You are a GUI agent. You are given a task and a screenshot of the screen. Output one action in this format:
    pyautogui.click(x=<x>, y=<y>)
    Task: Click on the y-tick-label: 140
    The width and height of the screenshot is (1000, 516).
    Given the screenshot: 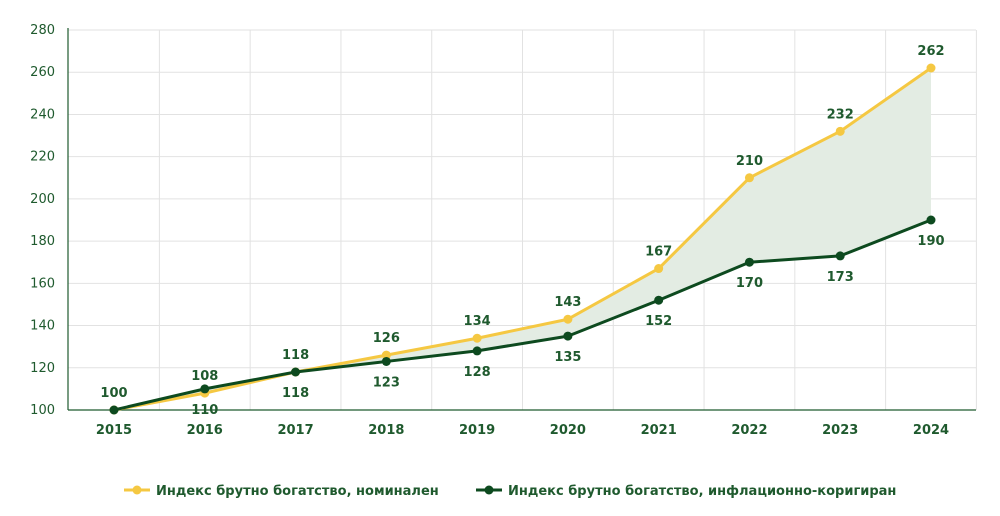 What is the action you would take?
    pyautogui.click(x=42, y=326)
    